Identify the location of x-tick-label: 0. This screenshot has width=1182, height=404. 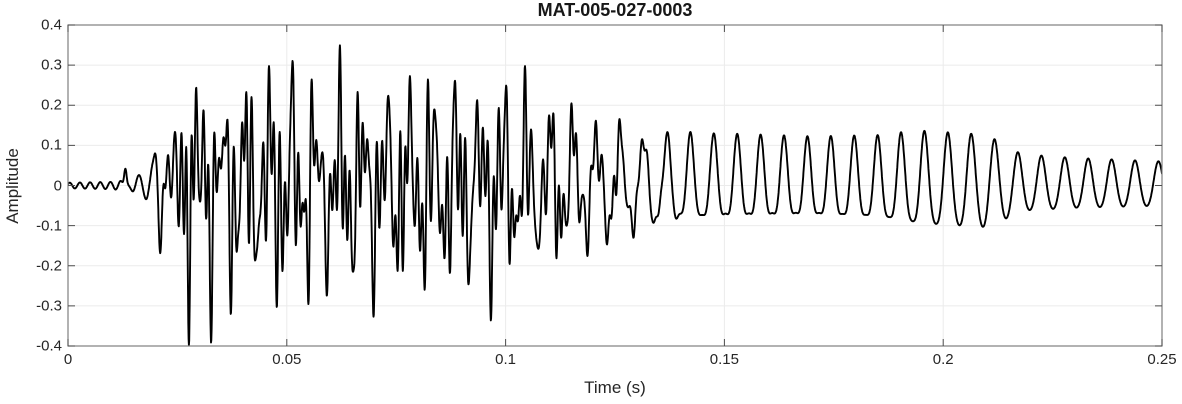
(68, 359).